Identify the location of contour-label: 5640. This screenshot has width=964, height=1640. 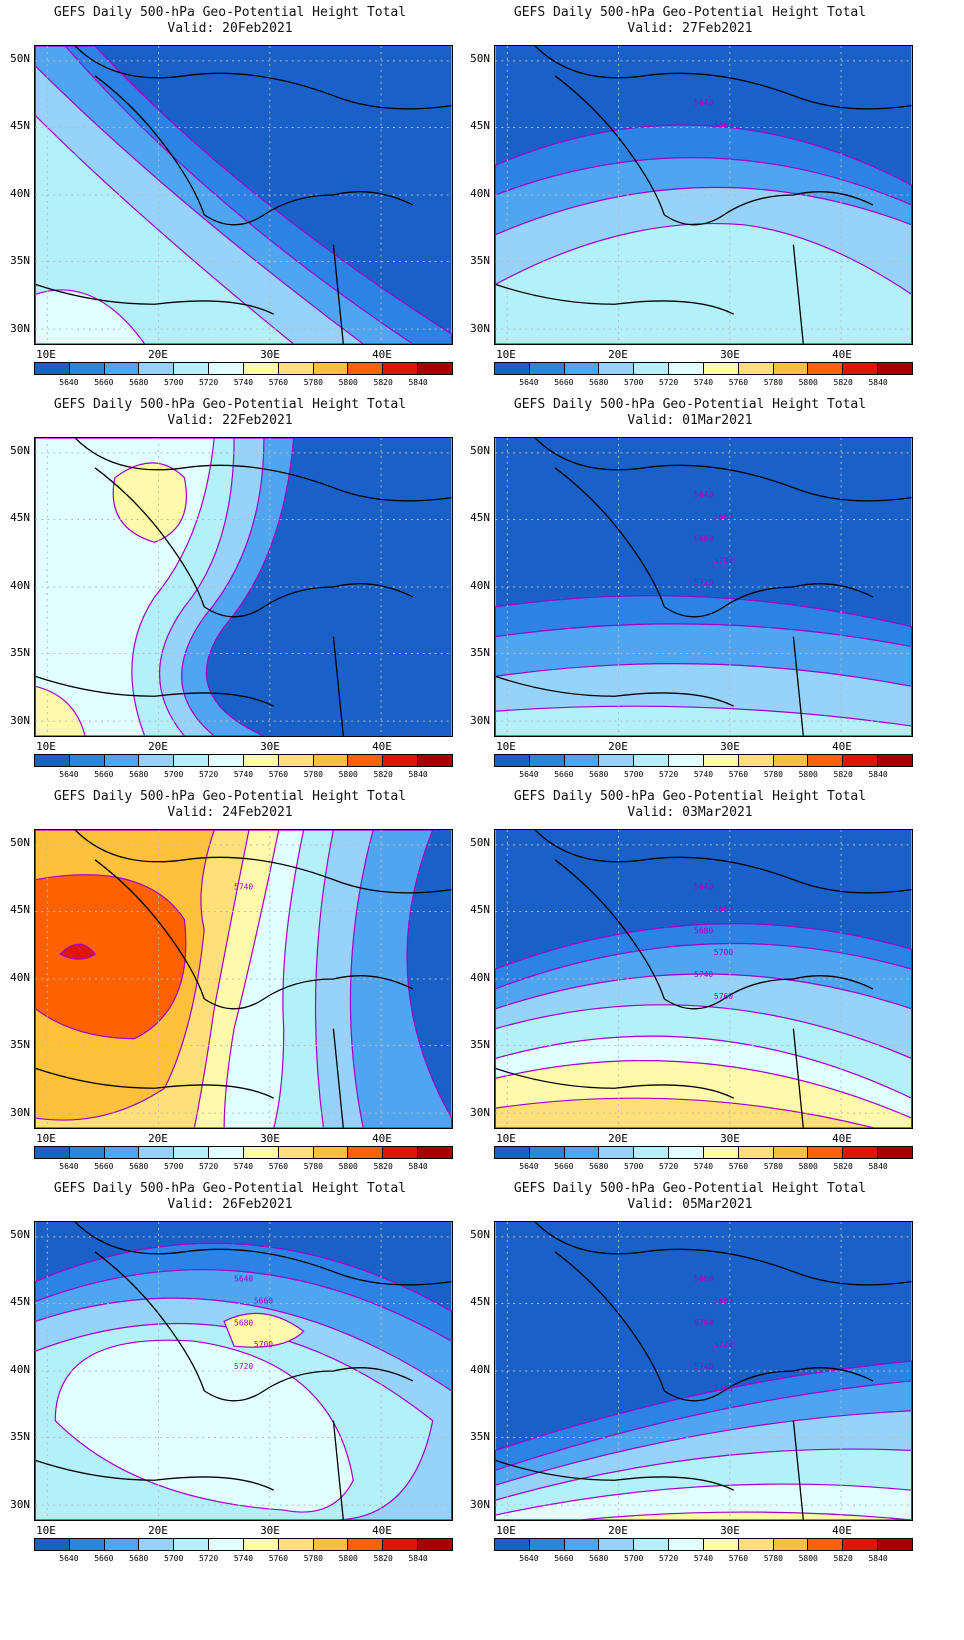
(243, 1279).